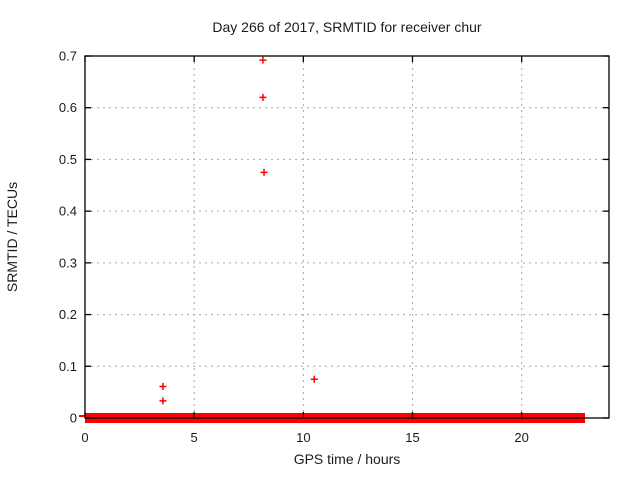 The image size is (640, 480). What do you see at coordinates (68, 262) in the screenshot?
I see `y-tick-label: 0.3` at bounding box center [68, 262].